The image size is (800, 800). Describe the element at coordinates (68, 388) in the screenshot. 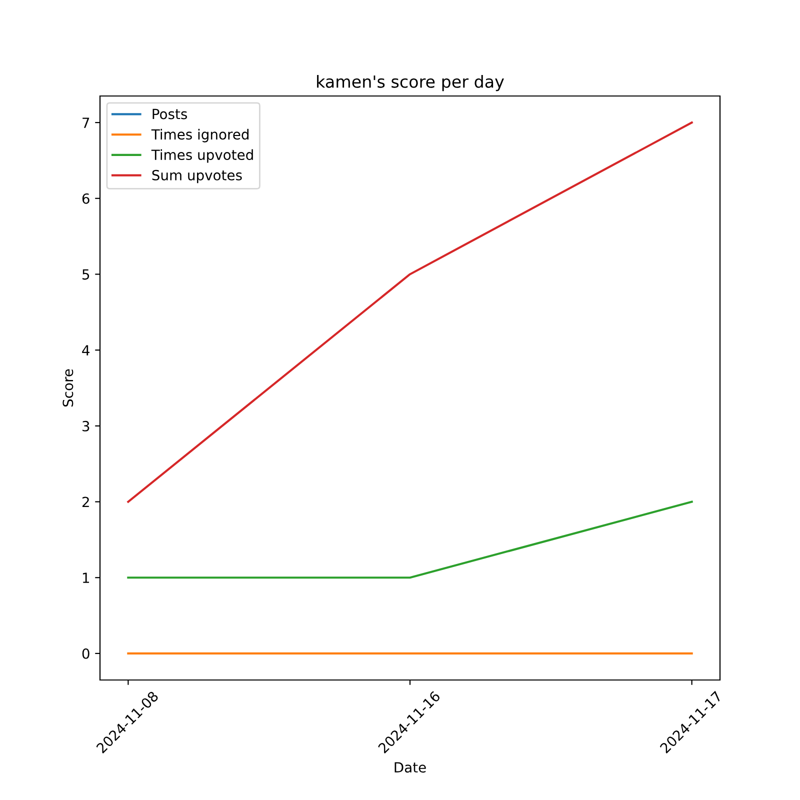

I see `y-axis-title: Score` at that location.